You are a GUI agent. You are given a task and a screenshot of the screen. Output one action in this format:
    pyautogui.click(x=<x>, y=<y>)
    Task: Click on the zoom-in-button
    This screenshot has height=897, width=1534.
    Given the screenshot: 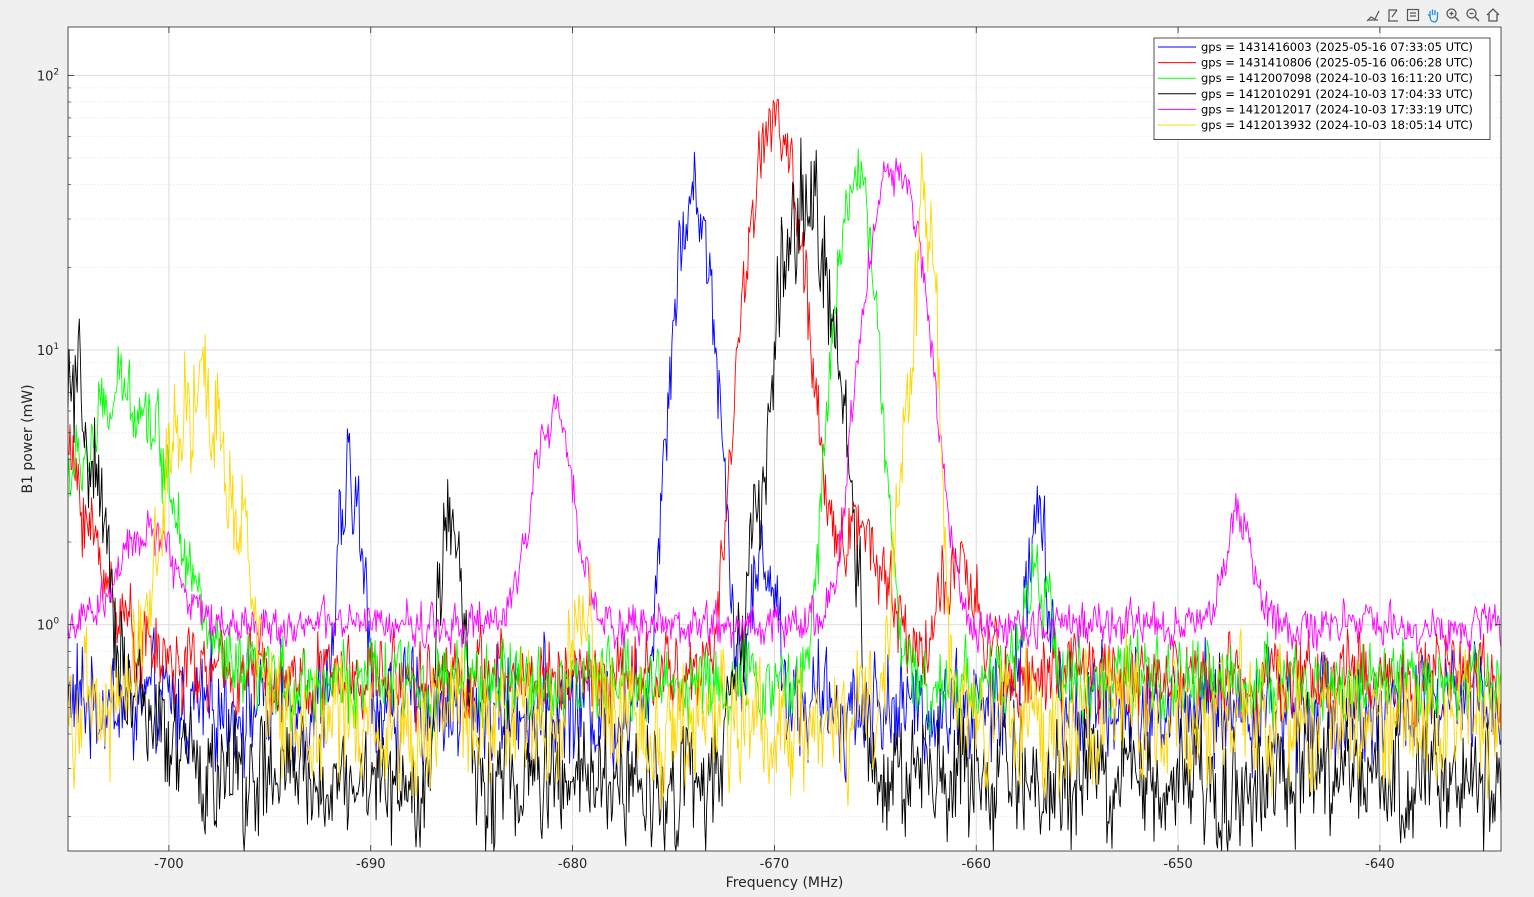 What is the action you would take?
    pyautogui.click(x=1453, y=15)
    